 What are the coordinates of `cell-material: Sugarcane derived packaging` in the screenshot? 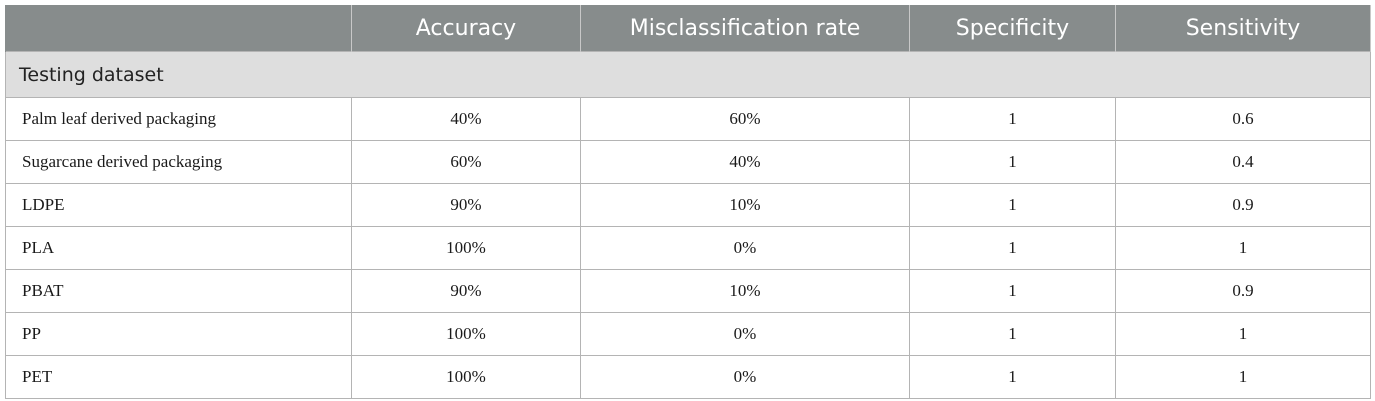 It's located at (178, 162).